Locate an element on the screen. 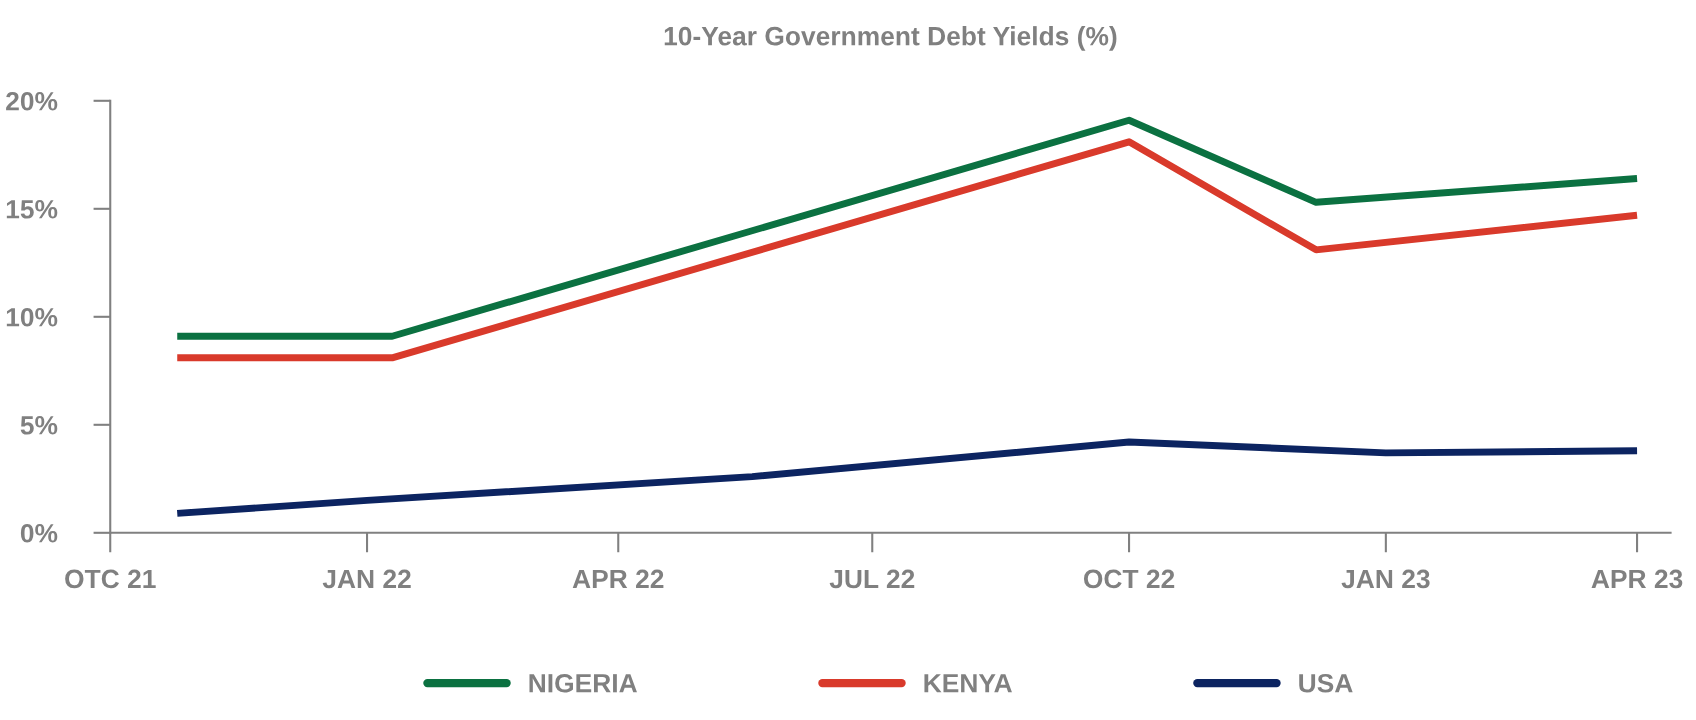  x-tick-label: JUL 22 is located at coordinates (872, 579).